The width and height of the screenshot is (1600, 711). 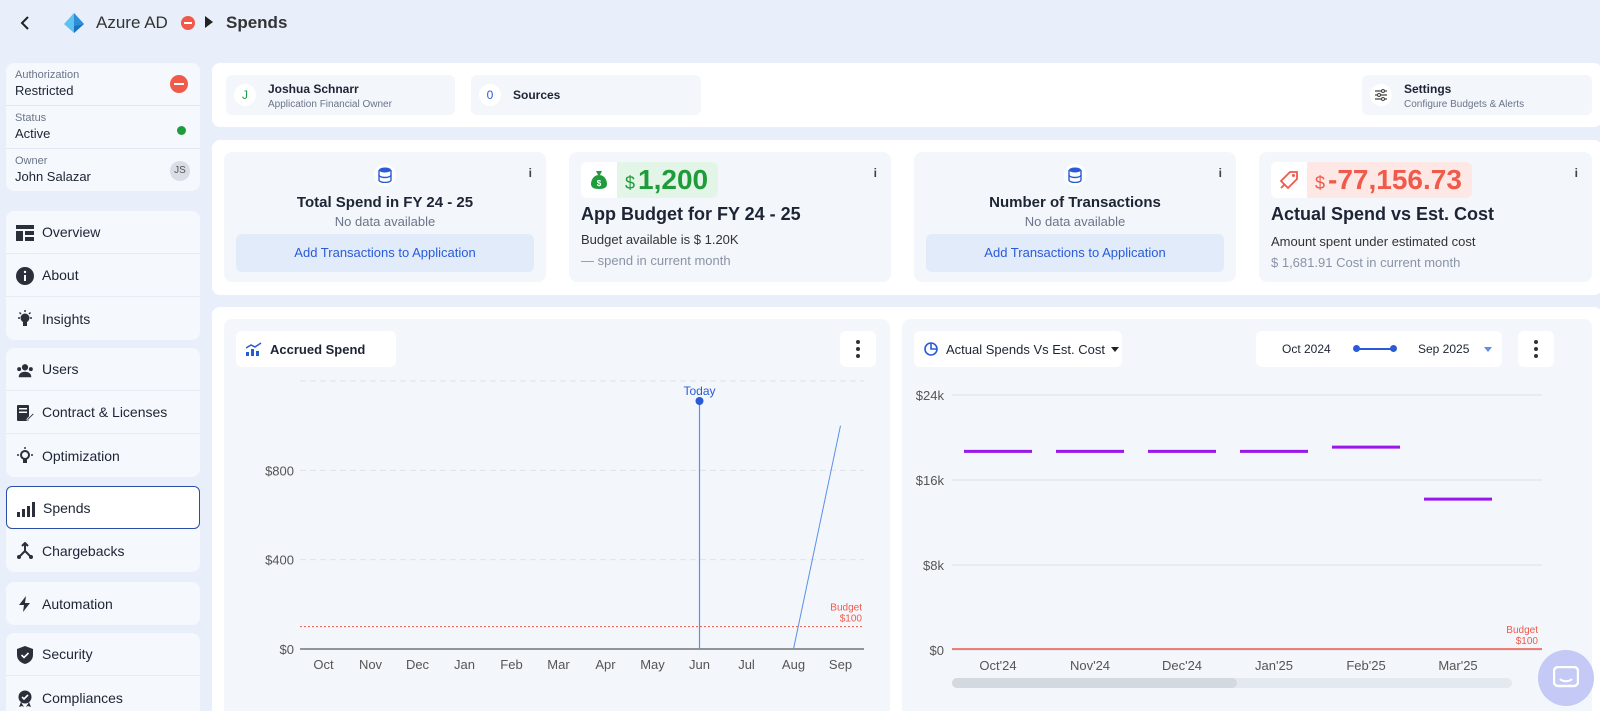 I want to click on restricted-status-icon, so click(x=188, y=23).